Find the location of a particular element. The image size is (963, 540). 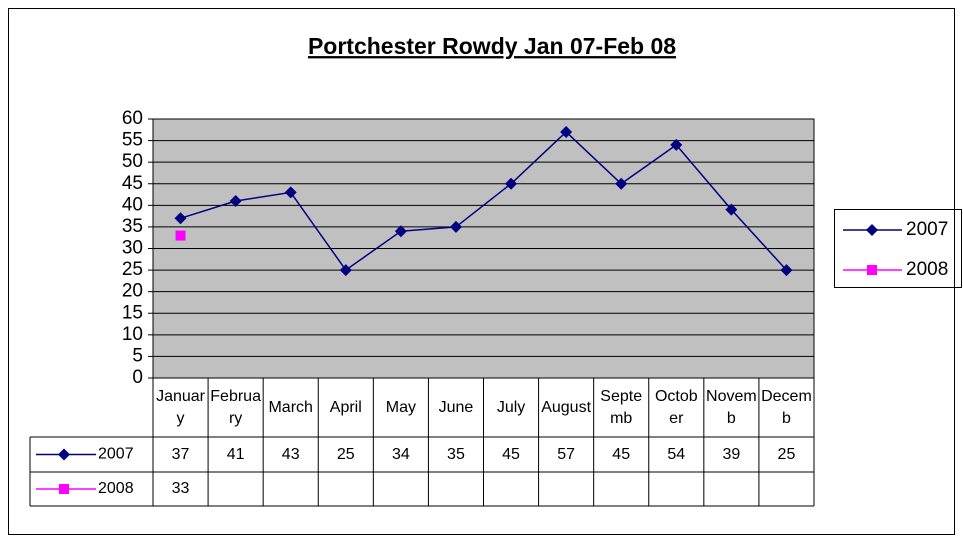

y-tick-label: 30 is located at coordinates (132, 248).